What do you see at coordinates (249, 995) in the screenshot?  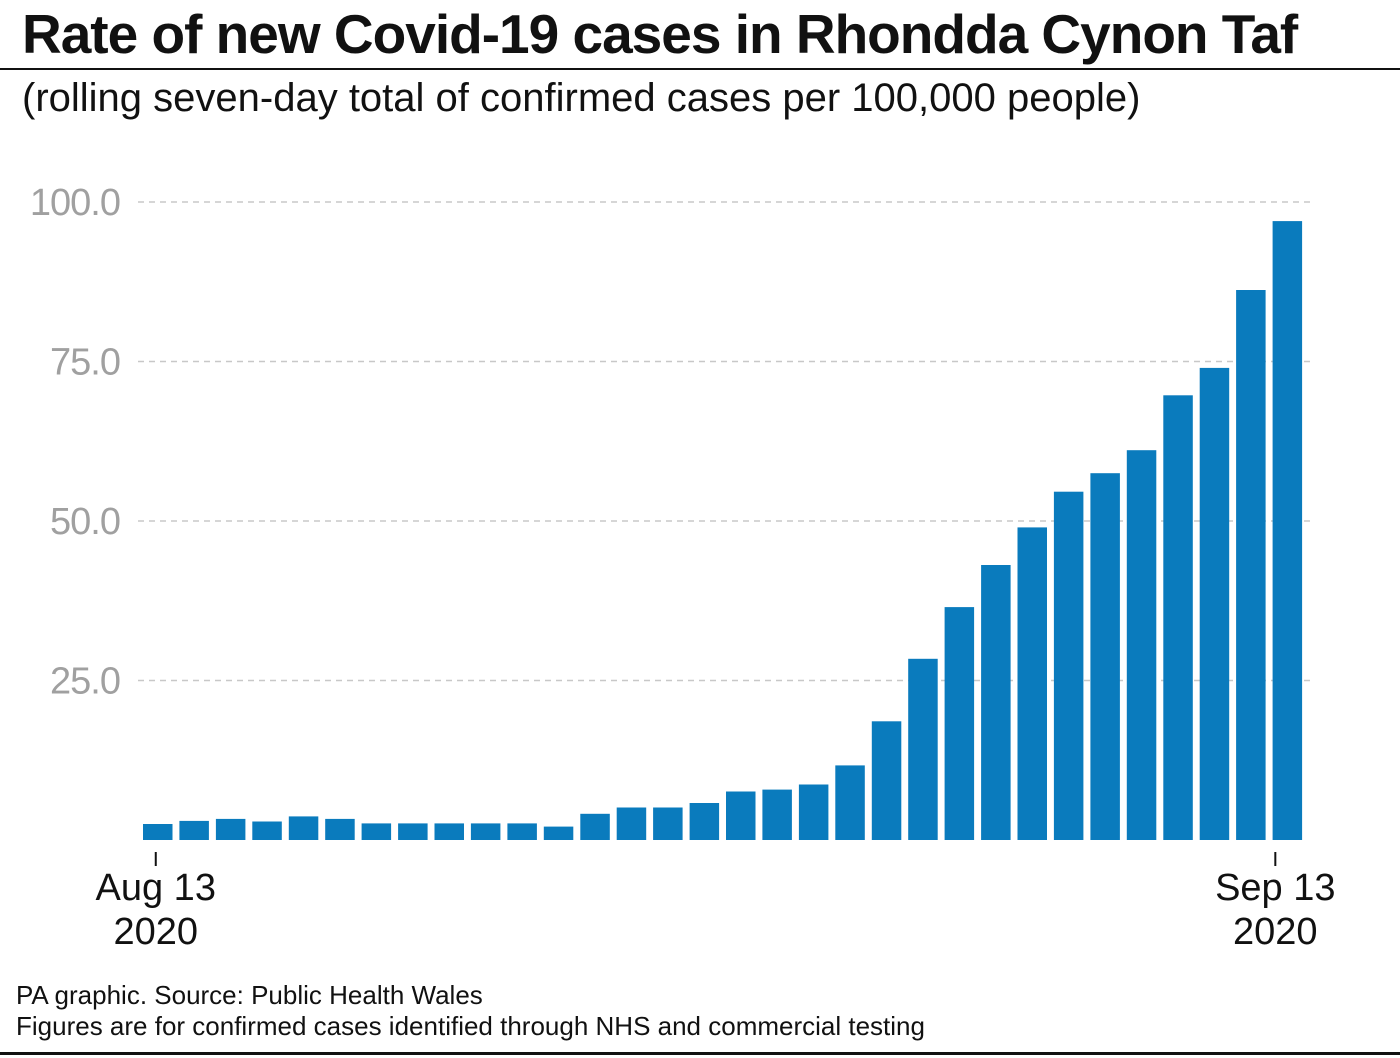 I see `source-note: PA graphic. Source: Public Health Wales` at bounding box center [249, 995].